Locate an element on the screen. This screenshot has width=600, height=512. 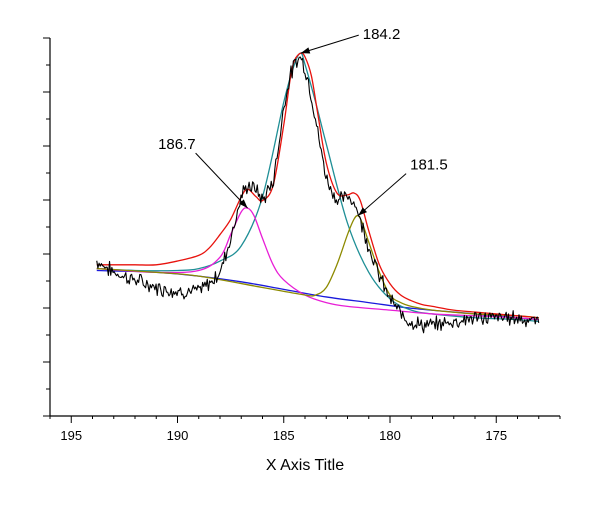
x-tick-label: 175 is located at coordinates (496, 435).